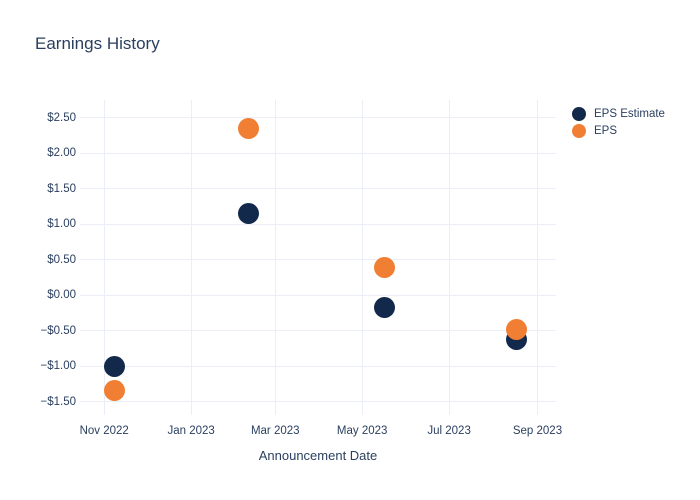  What do you see at coordinates (629, 113) in the screenshot?
I see `legend-label-eps-estimate: EPS Estimate` at bounding box center [629, 113].